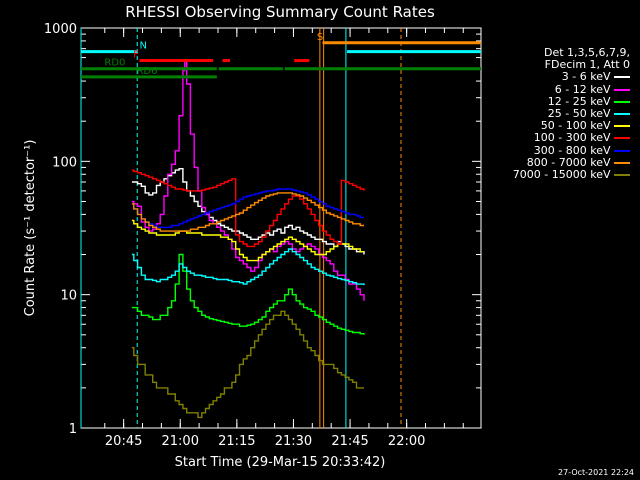  What do you see at coordinates (30, 228) in the screenshot?
I see `y-axis-label: Count Rate (s⁻¹ detector⁻¹)` at bounding box center [30, 228].